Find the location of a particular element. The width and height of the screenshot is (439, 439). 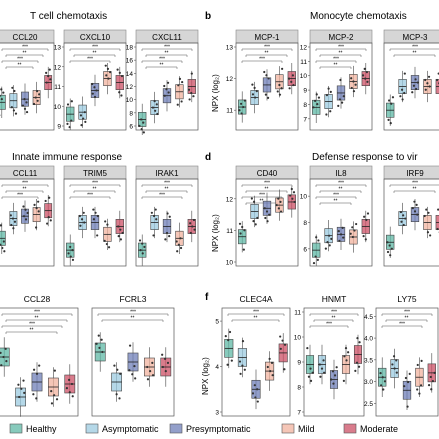

section-title-defense-response: Defense response to vir is located at coordinates (365, 157).